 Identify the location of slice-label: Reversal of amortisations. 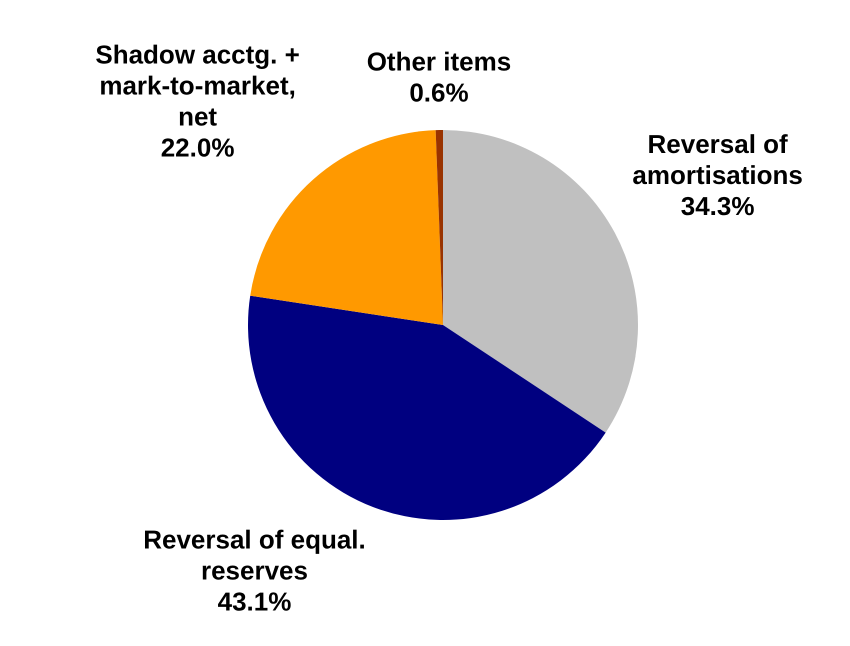
(717, 159).